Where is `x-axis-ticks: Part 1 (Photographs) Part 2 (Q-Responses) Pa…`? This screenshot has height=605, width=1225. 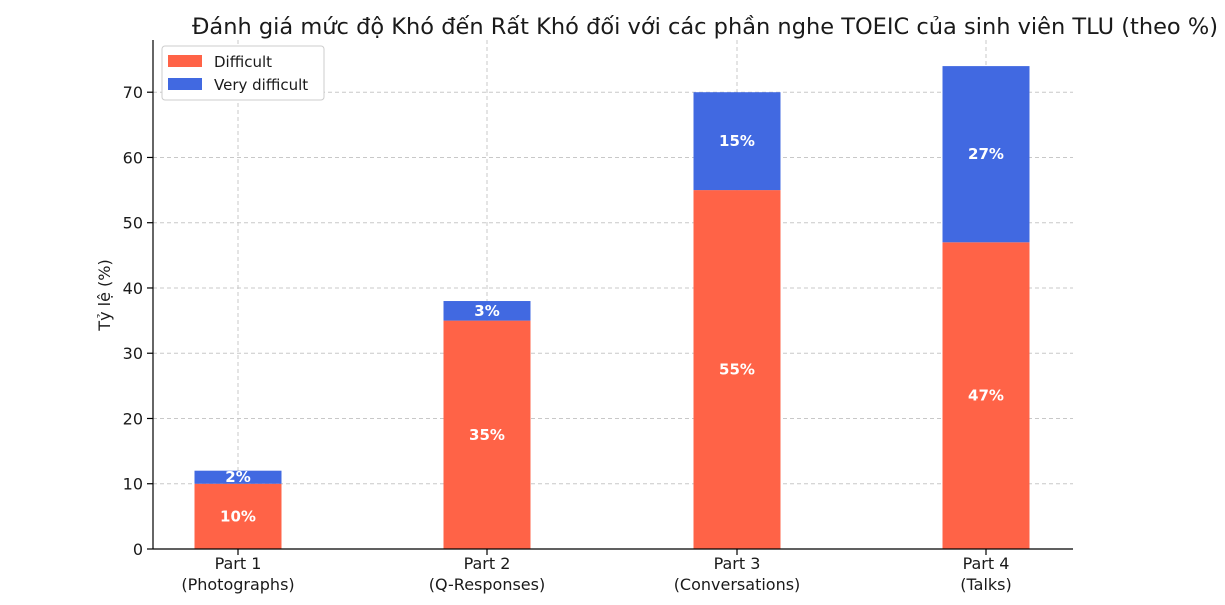
x-axis-ticks: Part 1 (Photographs) Part 2 (Q-Responses) Pa… is located at coordinates (596, 571).